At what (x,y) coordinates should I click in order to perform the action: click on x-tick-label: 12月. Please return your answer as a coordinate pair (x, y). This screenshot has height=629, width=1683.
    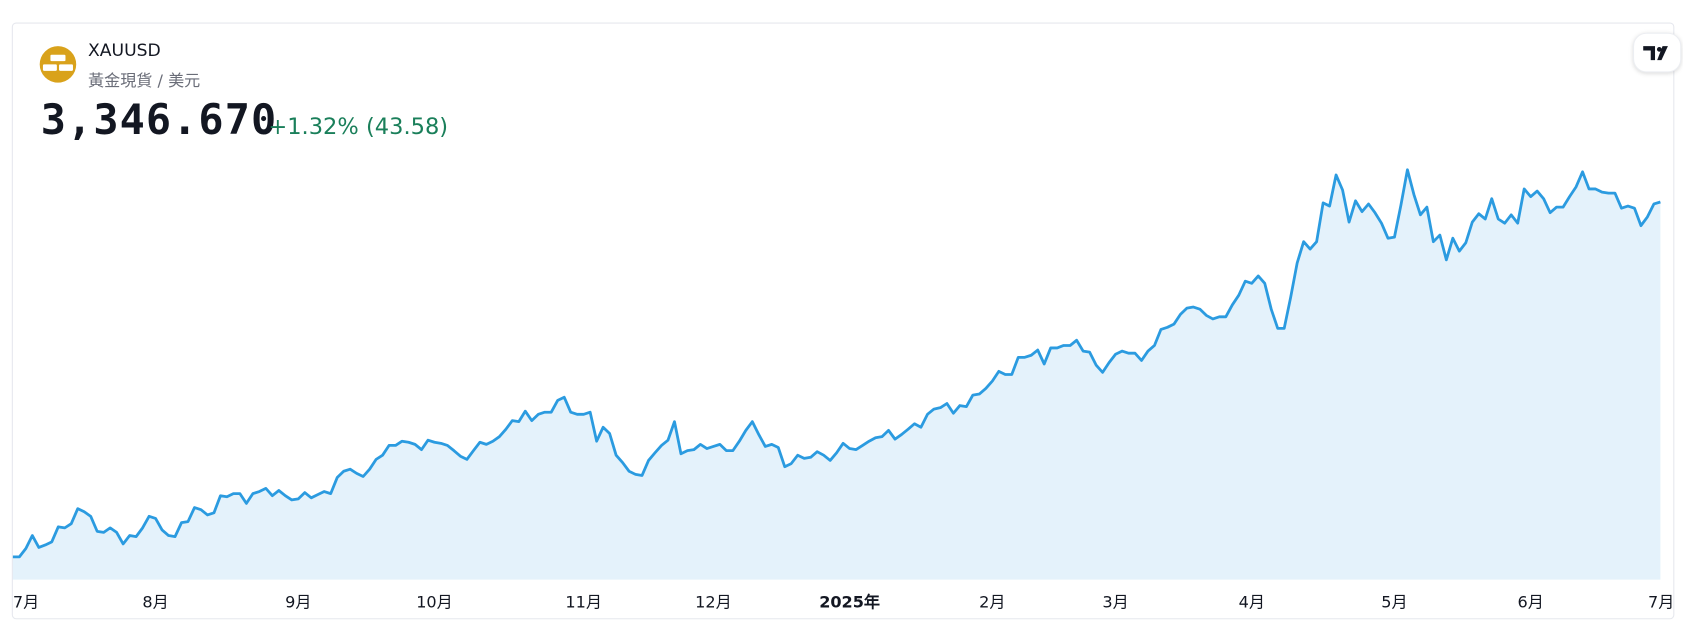
    Looking at the image, I should click on (713, 601).